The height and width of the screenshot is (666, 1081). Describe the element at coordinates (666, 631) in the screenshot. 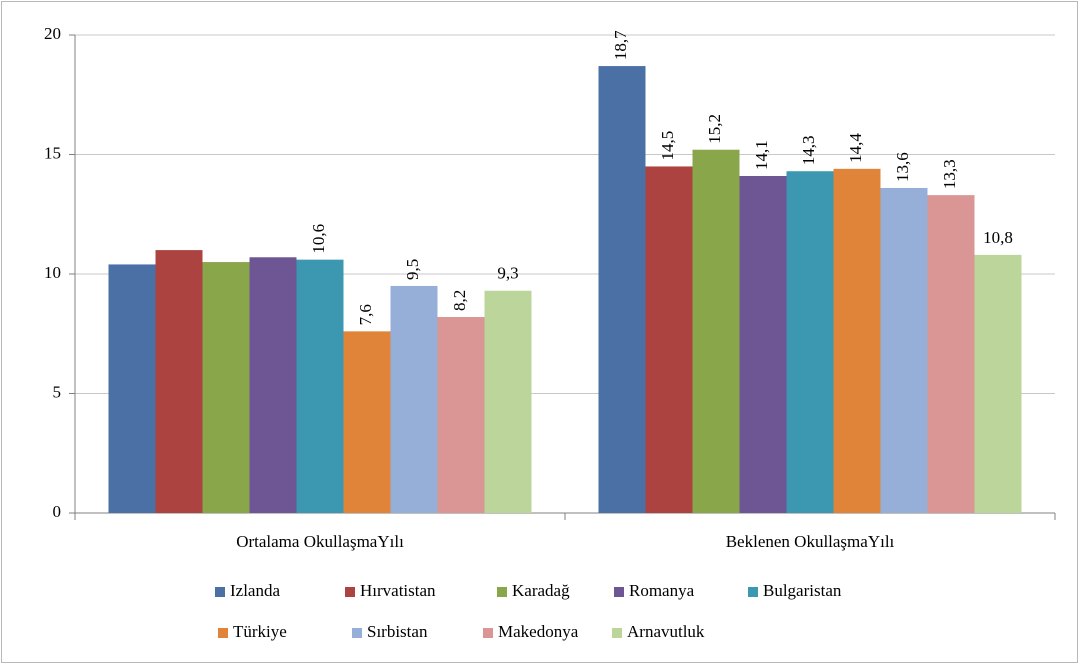

I see `legend-label: Arnavutluk` at that location.